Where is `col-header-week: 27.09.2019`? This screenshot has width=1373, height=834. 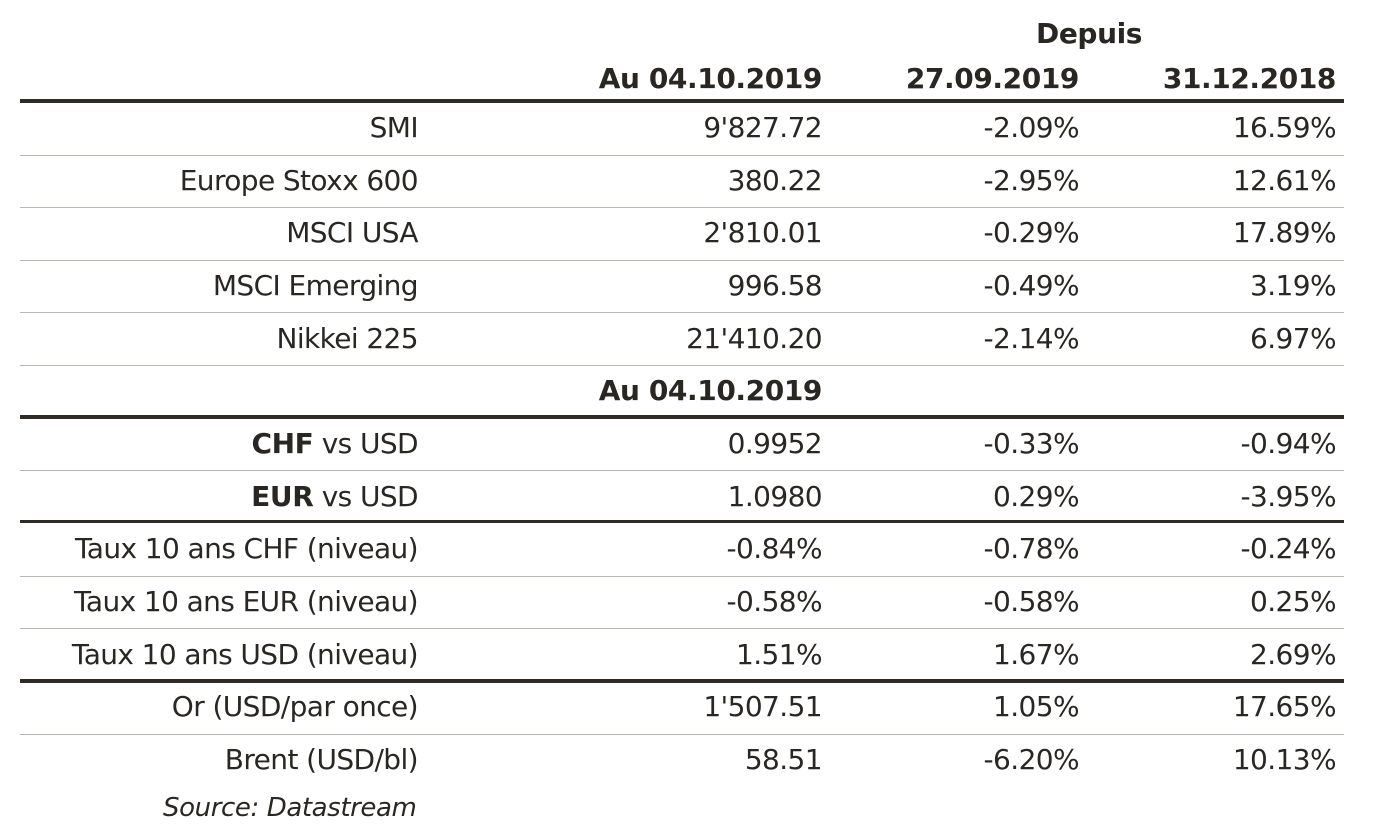 col-header-week: 27.09.2019 is located at coordinates (992, 78).